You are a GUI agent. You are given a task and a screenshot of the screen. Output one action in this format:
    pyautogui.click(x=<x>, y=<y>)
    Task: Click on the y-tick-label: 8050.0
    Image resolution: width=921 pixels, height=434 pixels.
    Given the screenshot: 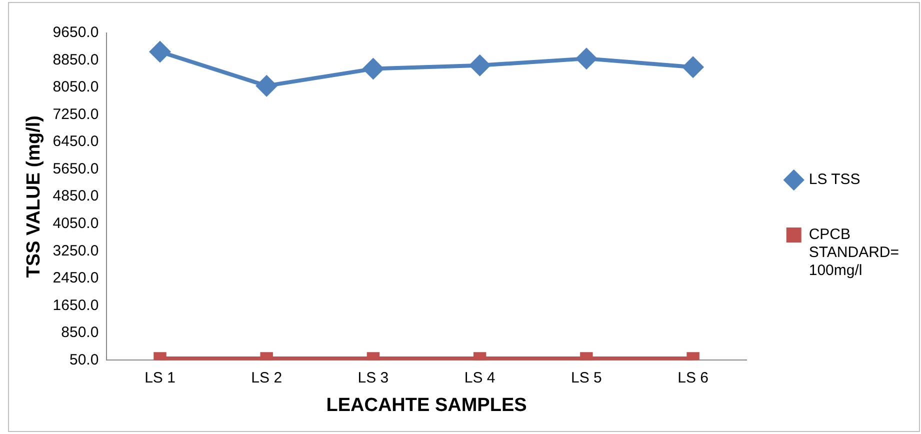 What is the action you would take?
    pyautogui.click(x=75, y=87)
    